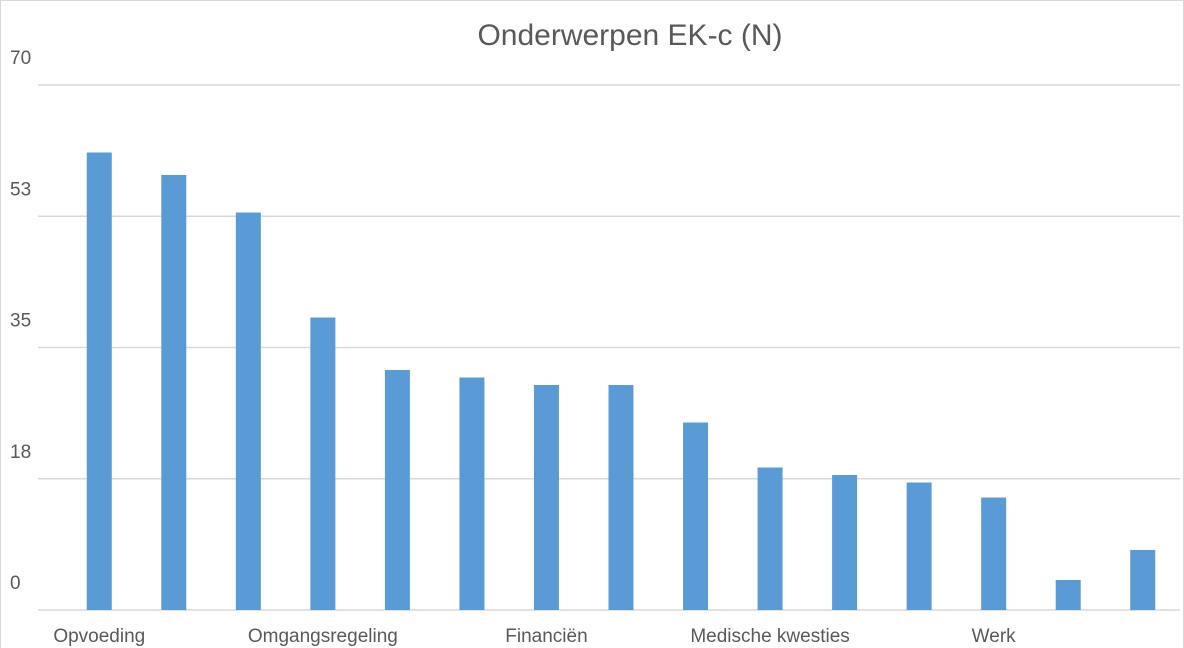  I want to click on y-tick-label: 18, so click(20, 452).